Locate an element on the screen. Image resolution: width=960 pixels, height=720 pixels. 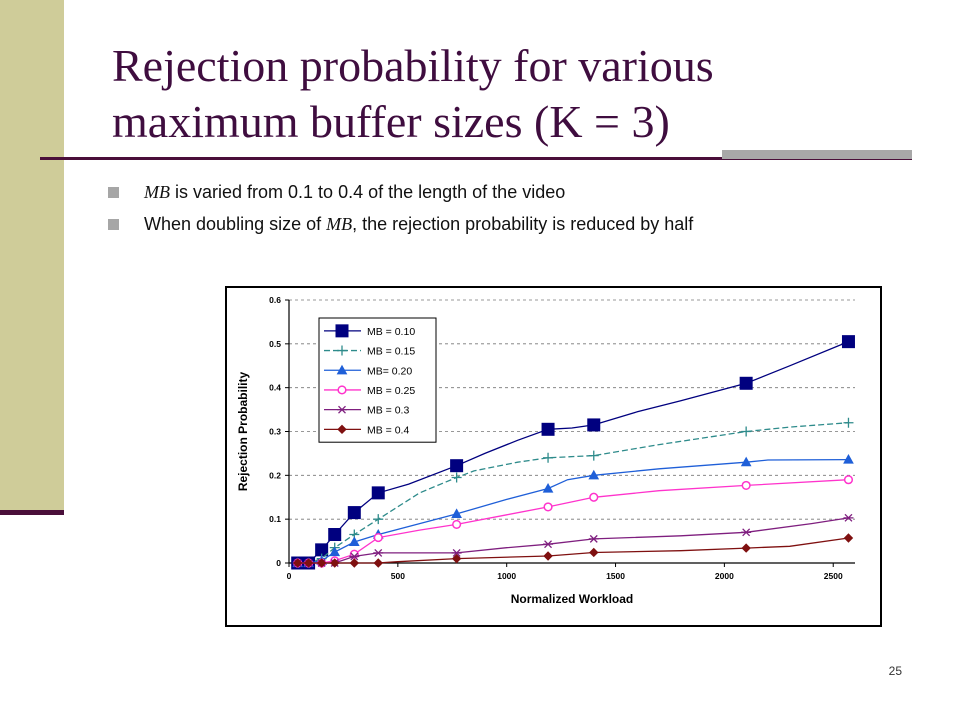
legend-label: MB = 0.4 is located at coordinates (388, 430).